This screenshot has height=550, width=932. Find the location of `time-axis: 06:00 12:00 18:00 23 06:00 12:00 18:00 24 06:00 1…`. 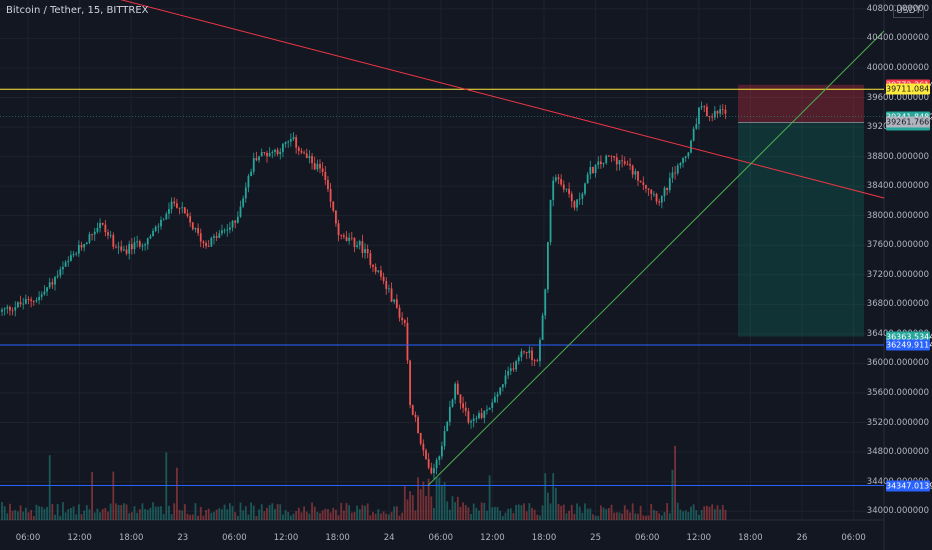

time-axis: 06:00 12:00 18:00 23 06:00 12:00 18:00 24 06:00 1… is located at coordinates (442, 538).